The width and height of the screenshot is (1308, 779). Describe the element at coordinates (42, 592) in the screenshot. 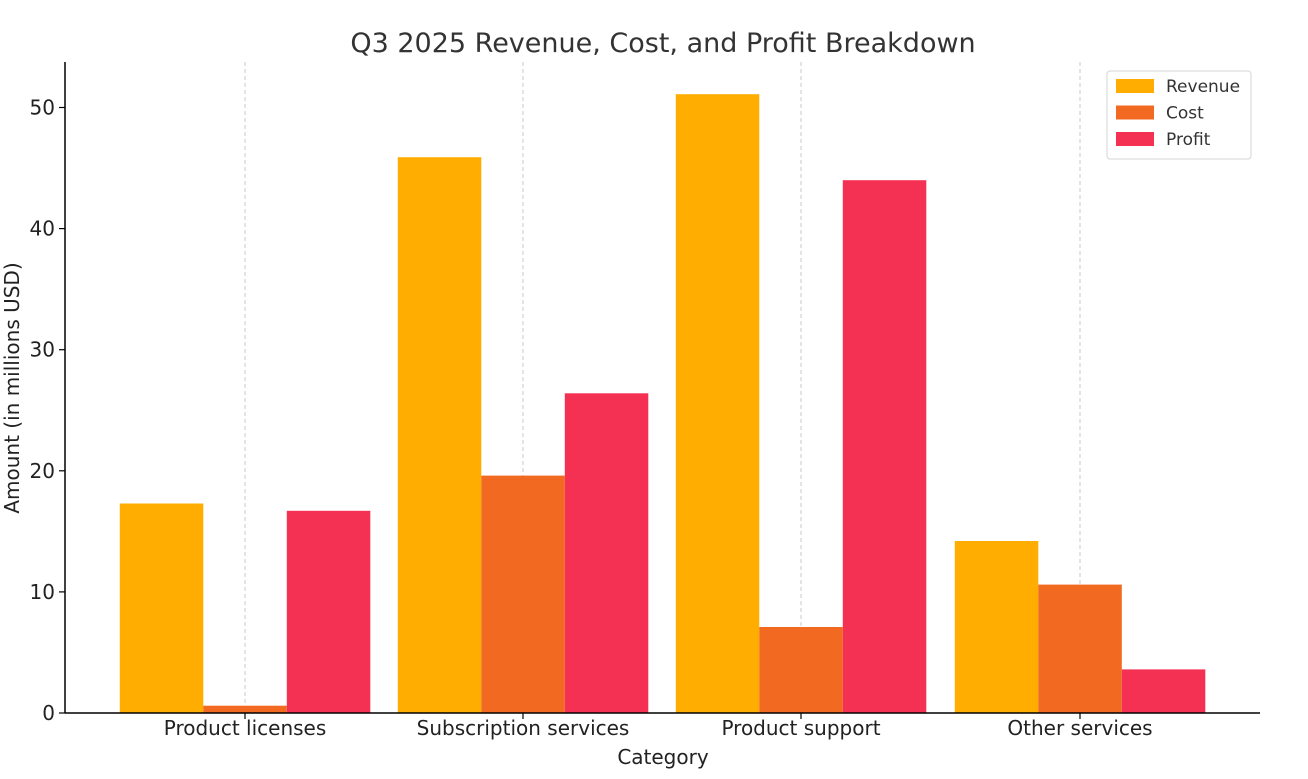

I see `y-tick-label: 10` at that location.